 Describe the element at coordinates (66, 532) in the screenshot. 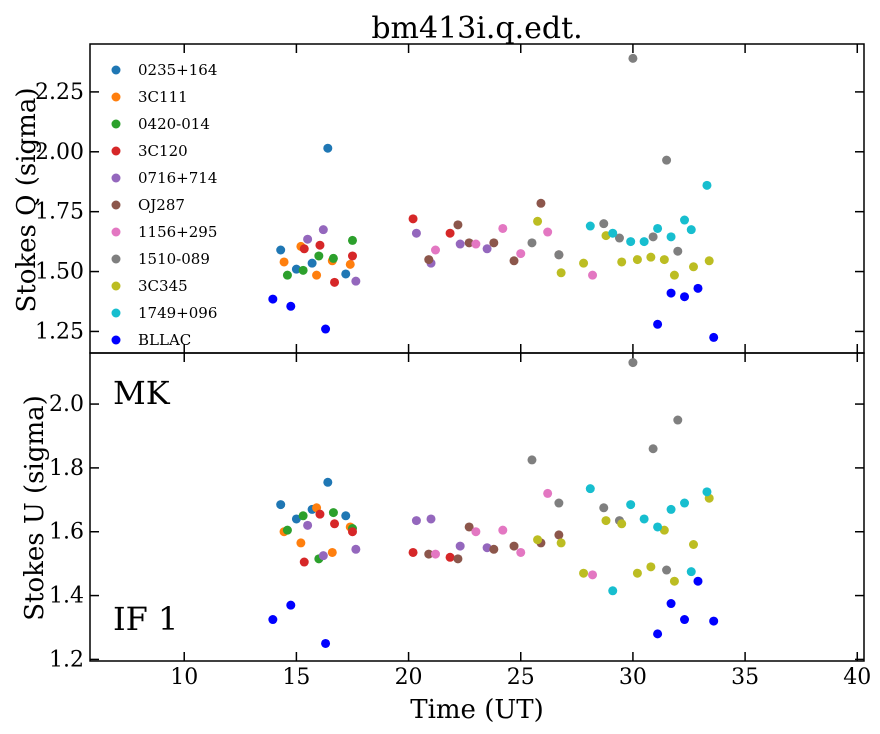

I see `y-tick-label: 1.6` at that location.